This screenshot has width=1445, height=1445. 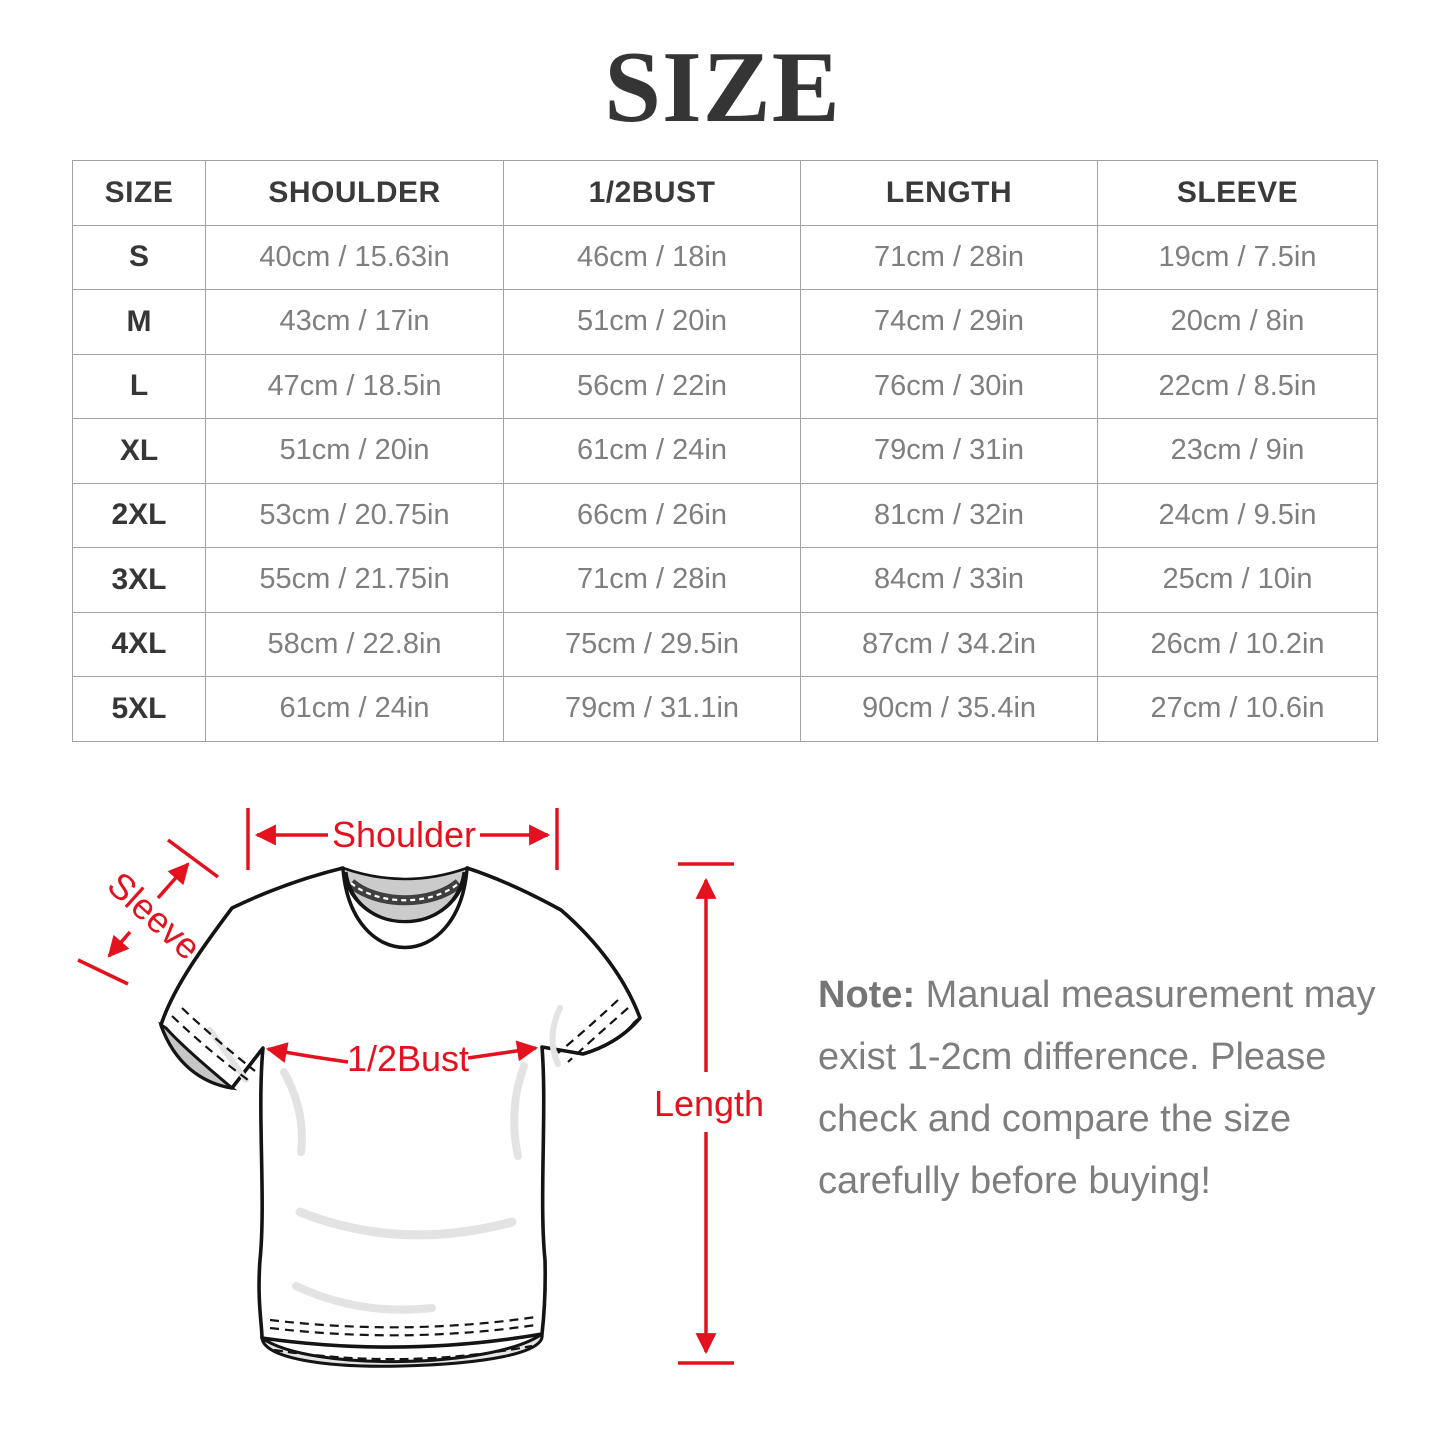 I want to click on sleeve-stitching, so click(x=400, y=1040).